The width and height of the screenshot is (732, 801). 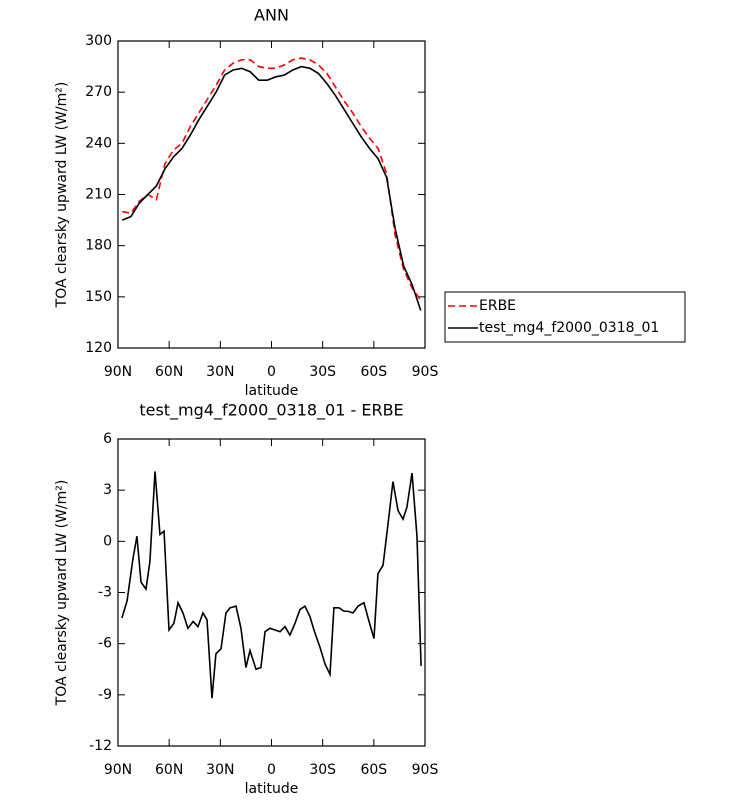 What do you see at coordinates (98, 143) in the screenshot?
I see `y-tick-label: 240` at bounding box center [98, 143].